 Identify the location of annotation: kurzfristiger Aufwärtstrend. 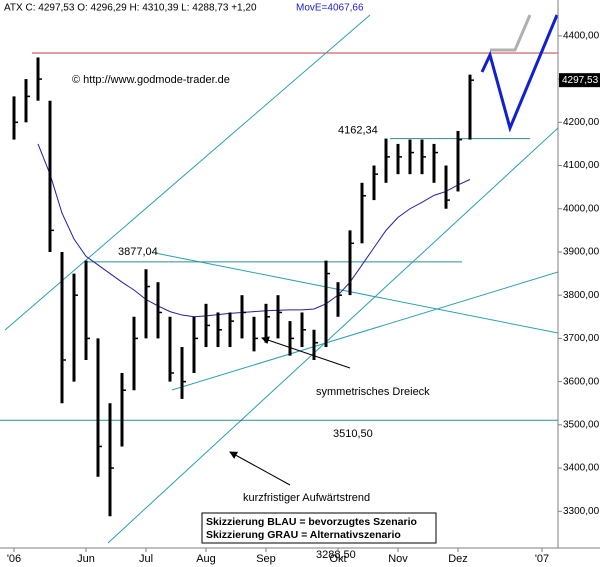
(306, 498).